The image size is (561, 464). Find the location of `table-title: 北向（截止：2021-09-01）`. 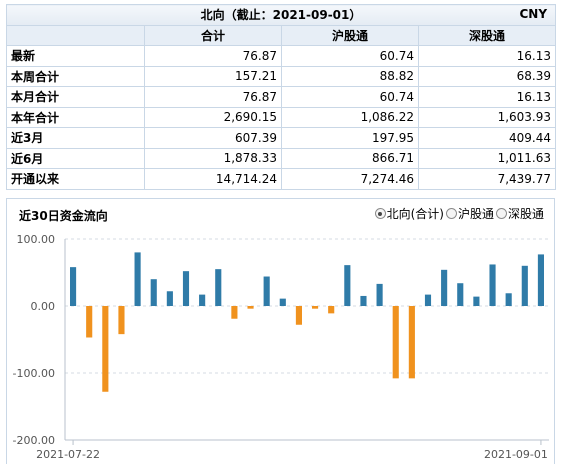

table-title: 北向（截止：2021-09-01） is located at coordinates (281, 15).